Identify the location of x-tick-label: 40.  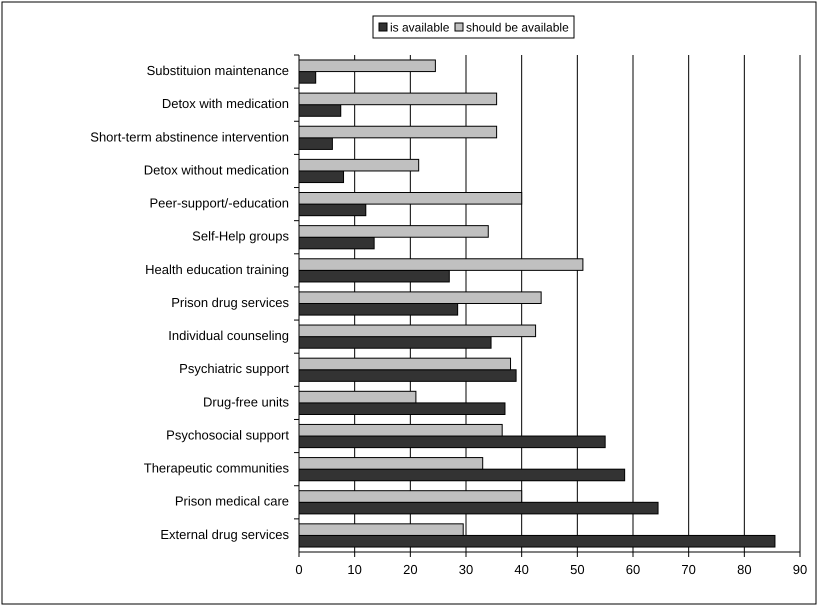
(521, 569).